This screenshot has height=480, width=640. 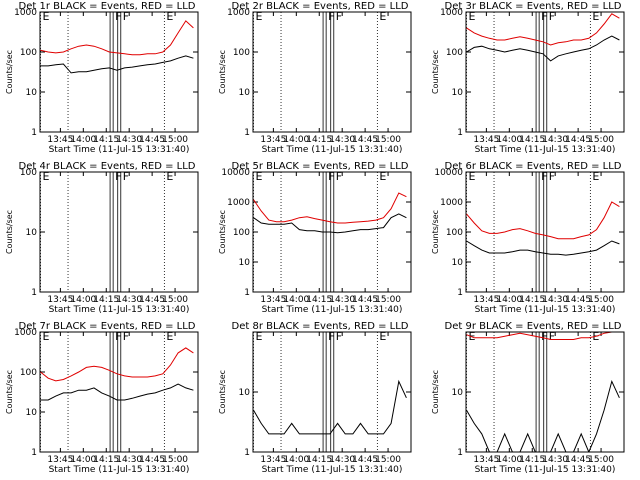 What do you see at coordinates (533, 326) in the screenshot?
I see `panel-title: Det 9r BLACK = Events, RED = LLD` at bounding box center [533, 326].